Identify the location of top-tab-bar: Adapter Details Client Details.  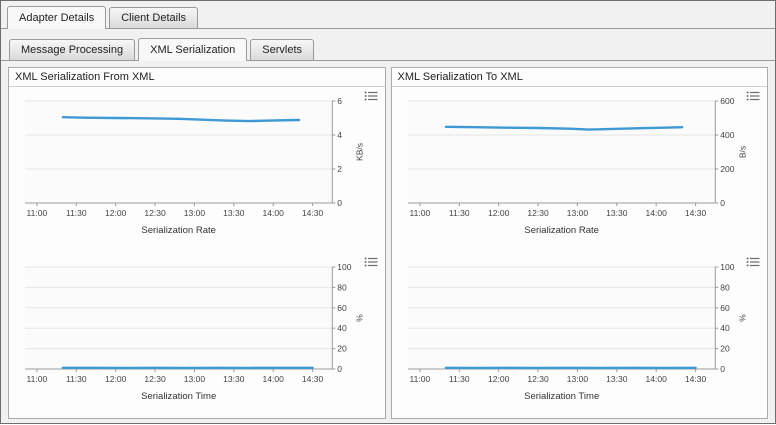
(388, 15).